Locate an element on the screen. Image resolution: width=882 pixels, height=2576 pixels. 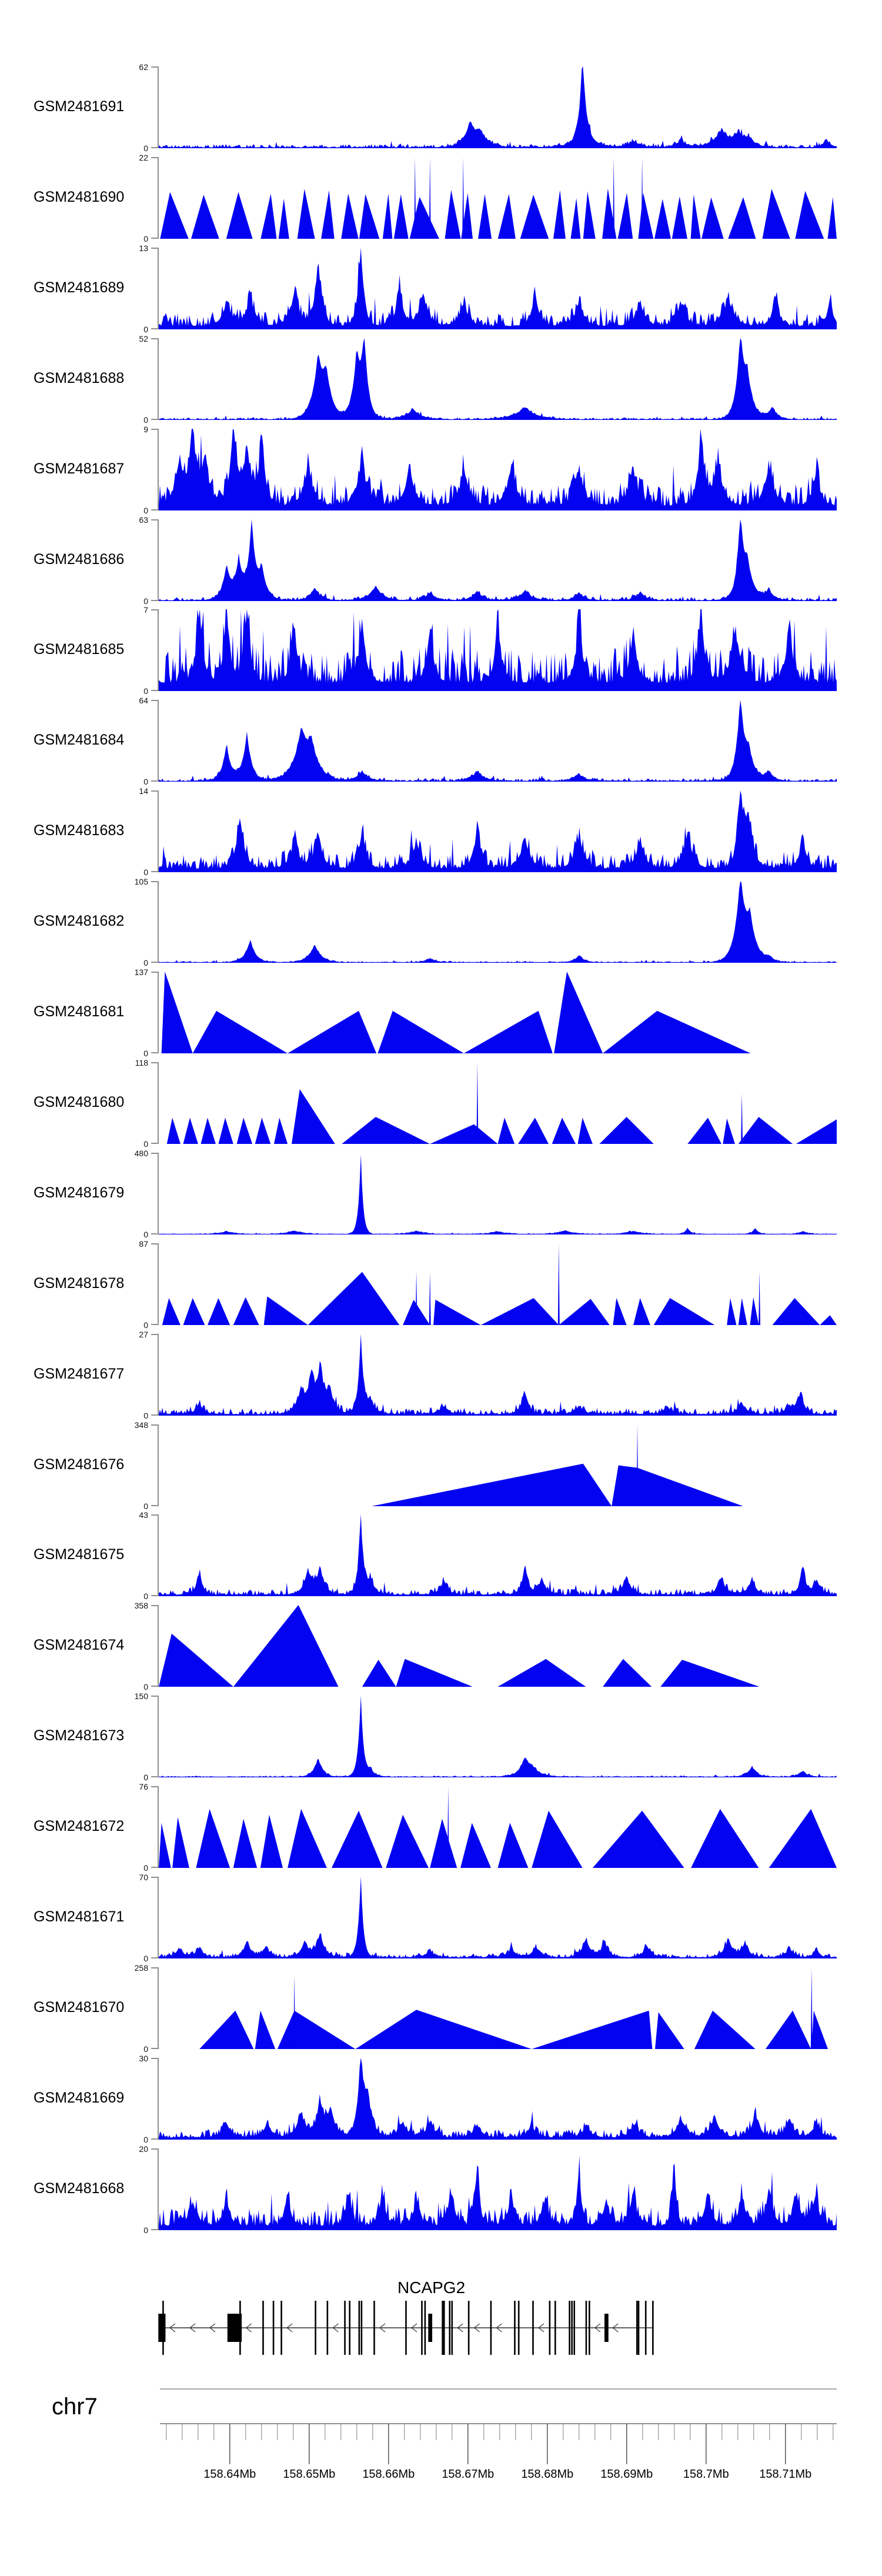
track-sample-label: GSM2481688 is located at coordinates (79, 378).